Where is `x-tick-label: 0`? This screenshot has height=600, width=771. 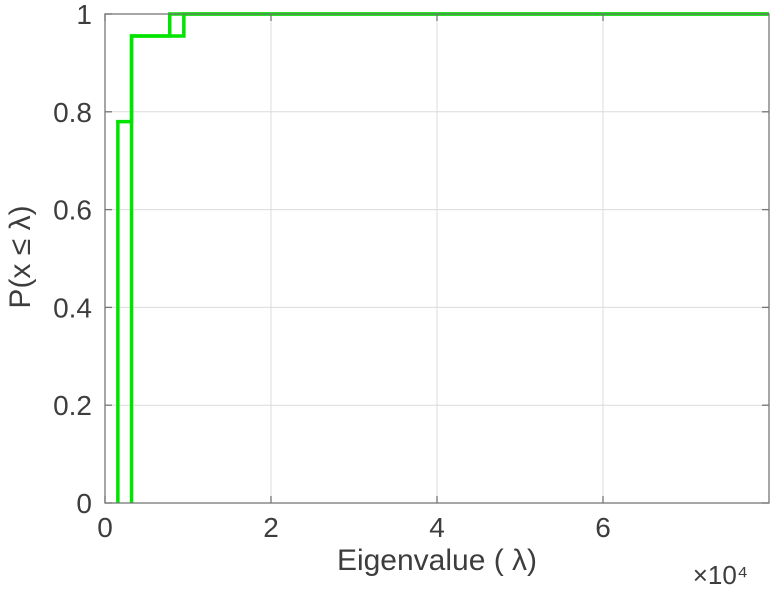 x-tick-label: 0 is located at coordinates (105, 527).